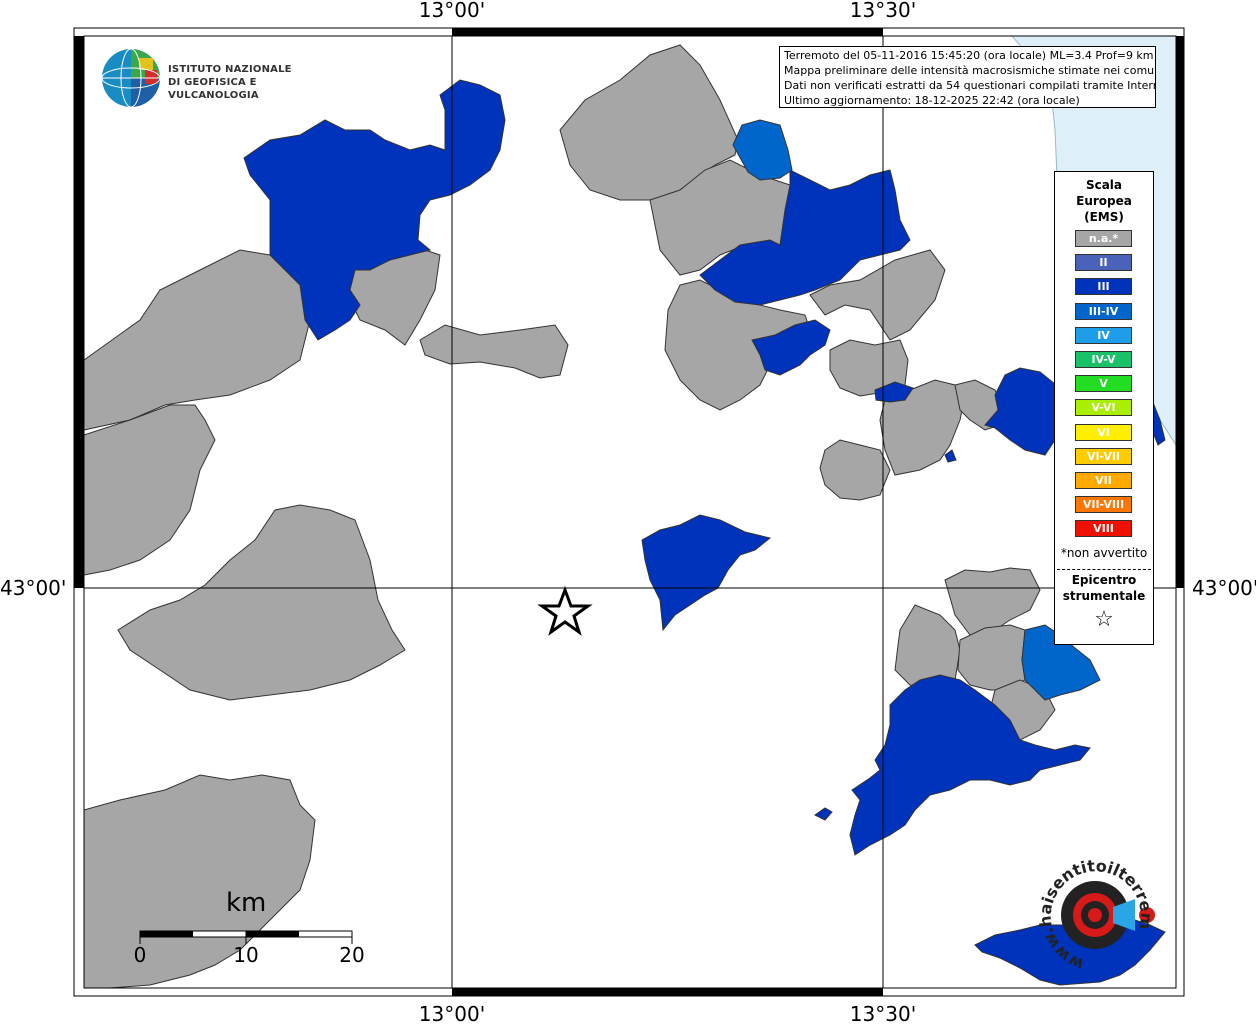 The image size is (1256, 1026). What do you see at coordinates (452, 1014) in the screenshot?
I see `axis-bottom-label-1: 13°00'` at bounding box center [452, 1014].